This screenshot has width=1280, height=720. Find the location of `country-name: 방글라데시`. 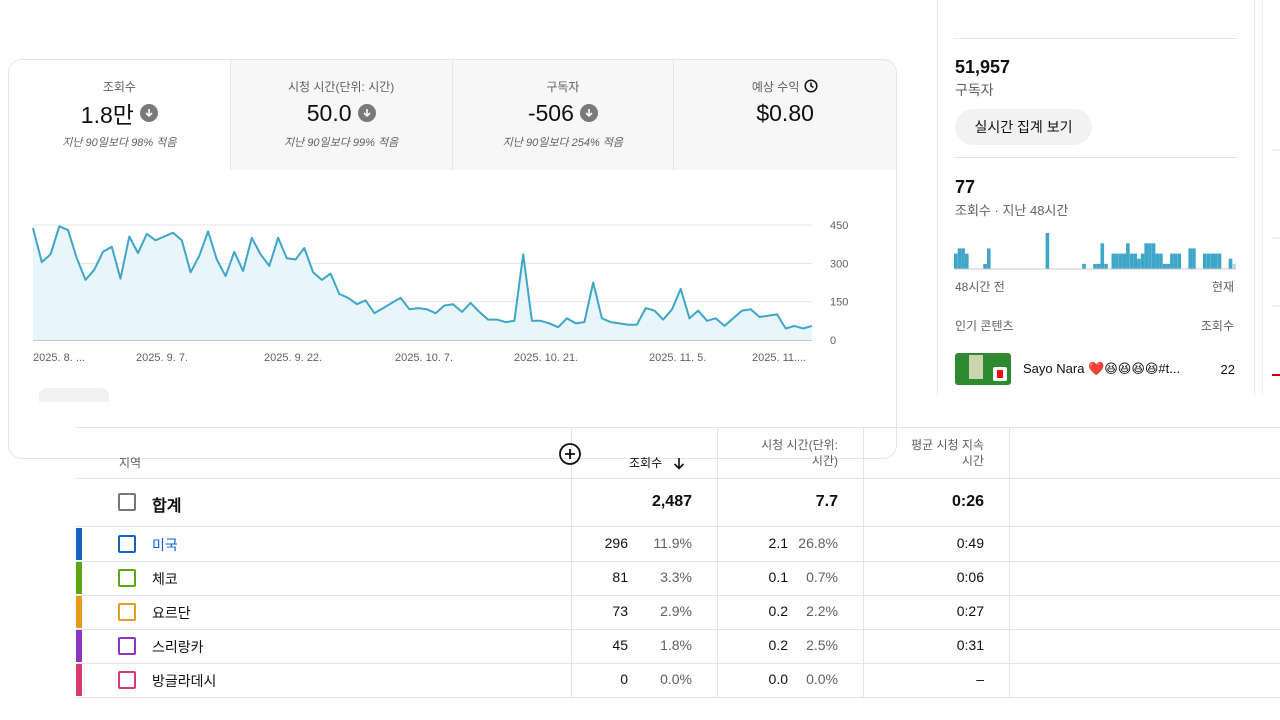

country-name: 방글라데시 is located at coordinates (184, 681).